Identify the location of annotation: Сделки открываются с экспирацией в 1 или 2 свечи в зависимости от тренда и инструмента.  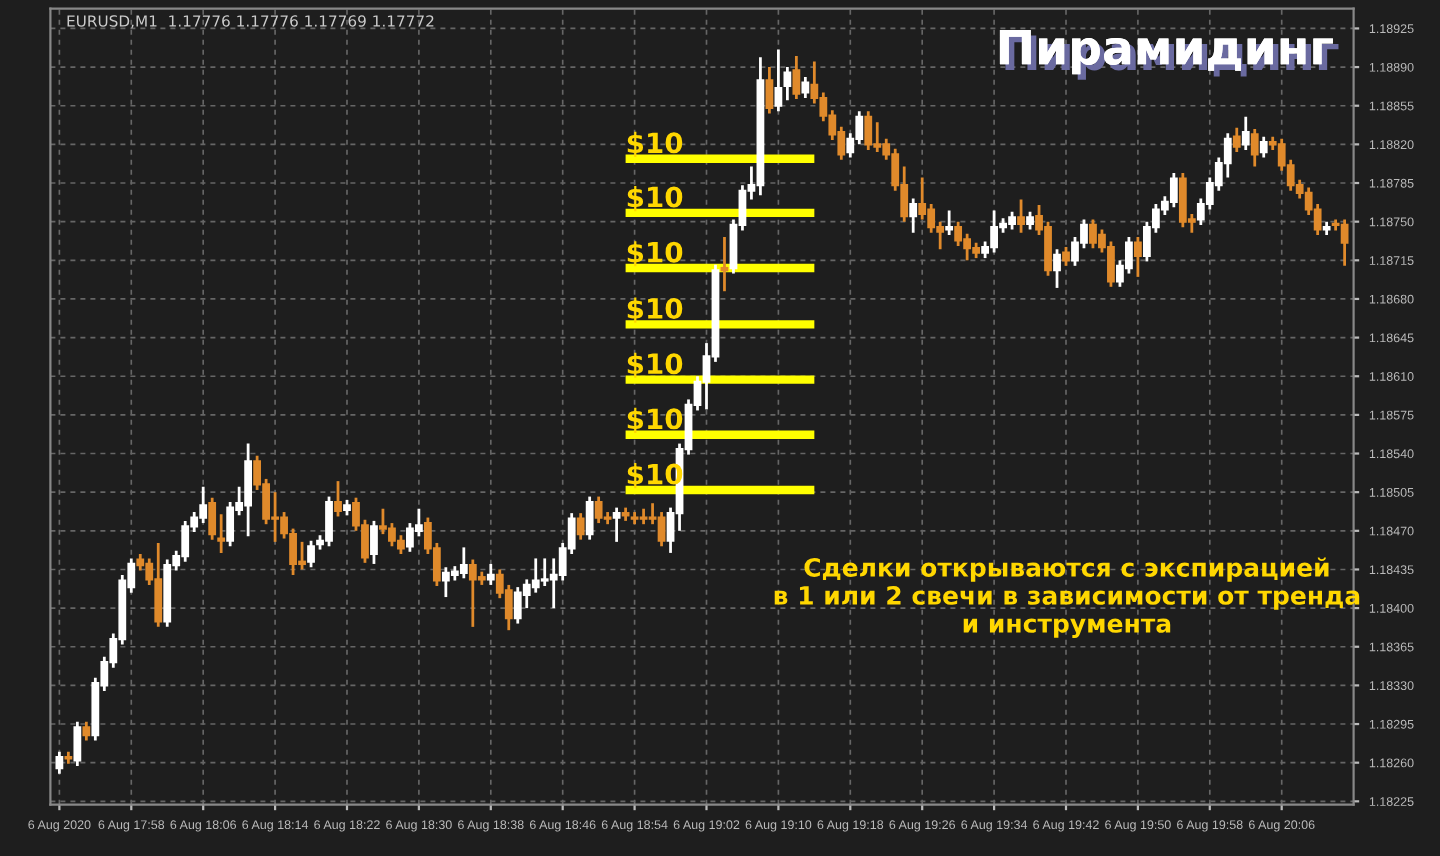
(1067, 597).